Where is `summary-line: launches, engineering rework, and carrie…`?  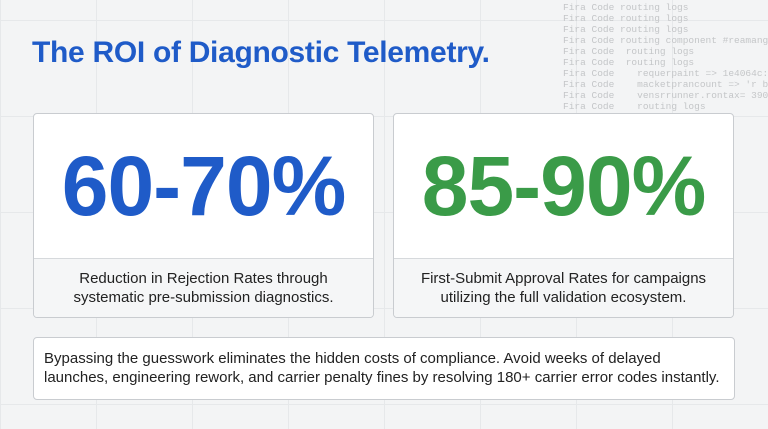 summary-line: launches, engineering rework, and carrie… is located at coordinates (382, 377).